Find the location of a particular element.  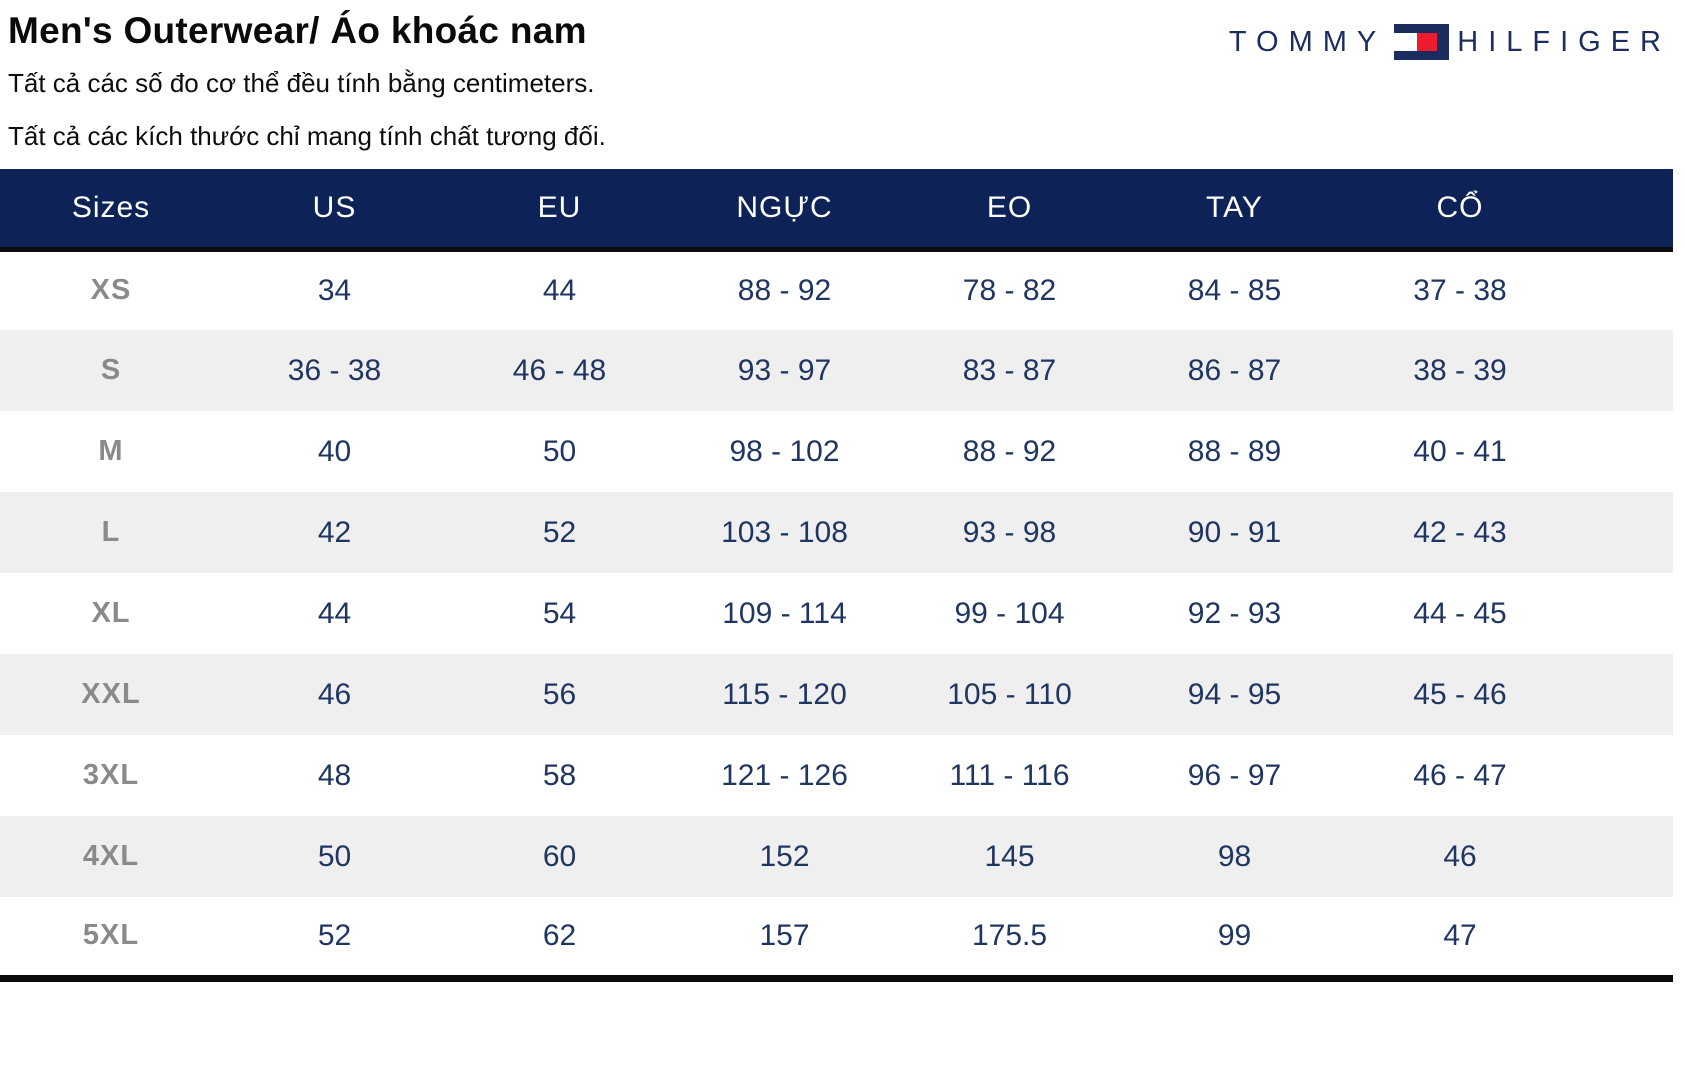

cell-neck: 38 - 39 is located at coordinates (1460, 370).